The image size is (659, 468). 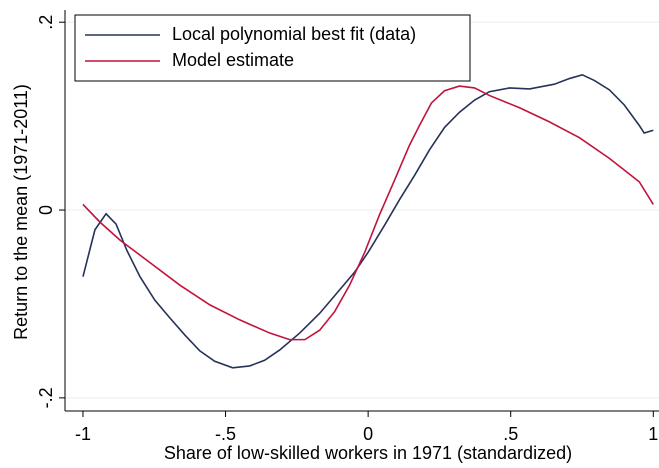 What do you see at coordinates (510, 434) in the screenshot?
I see `x-tick-label: .5` at bounding box center [510, 434].